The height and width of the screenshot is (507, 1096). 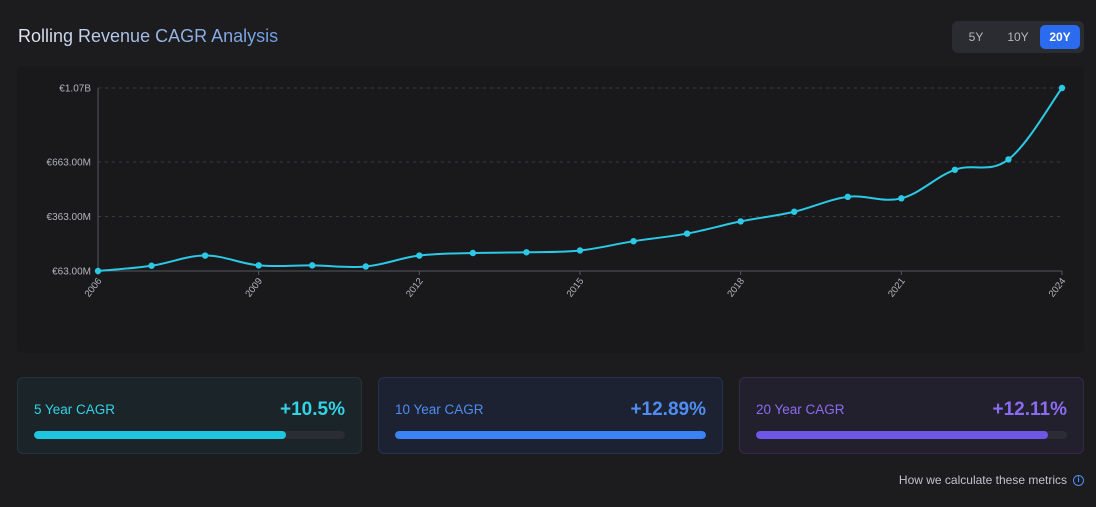 I want to click on cagr-card-value: +12.89%, so click(x=668, y=409).